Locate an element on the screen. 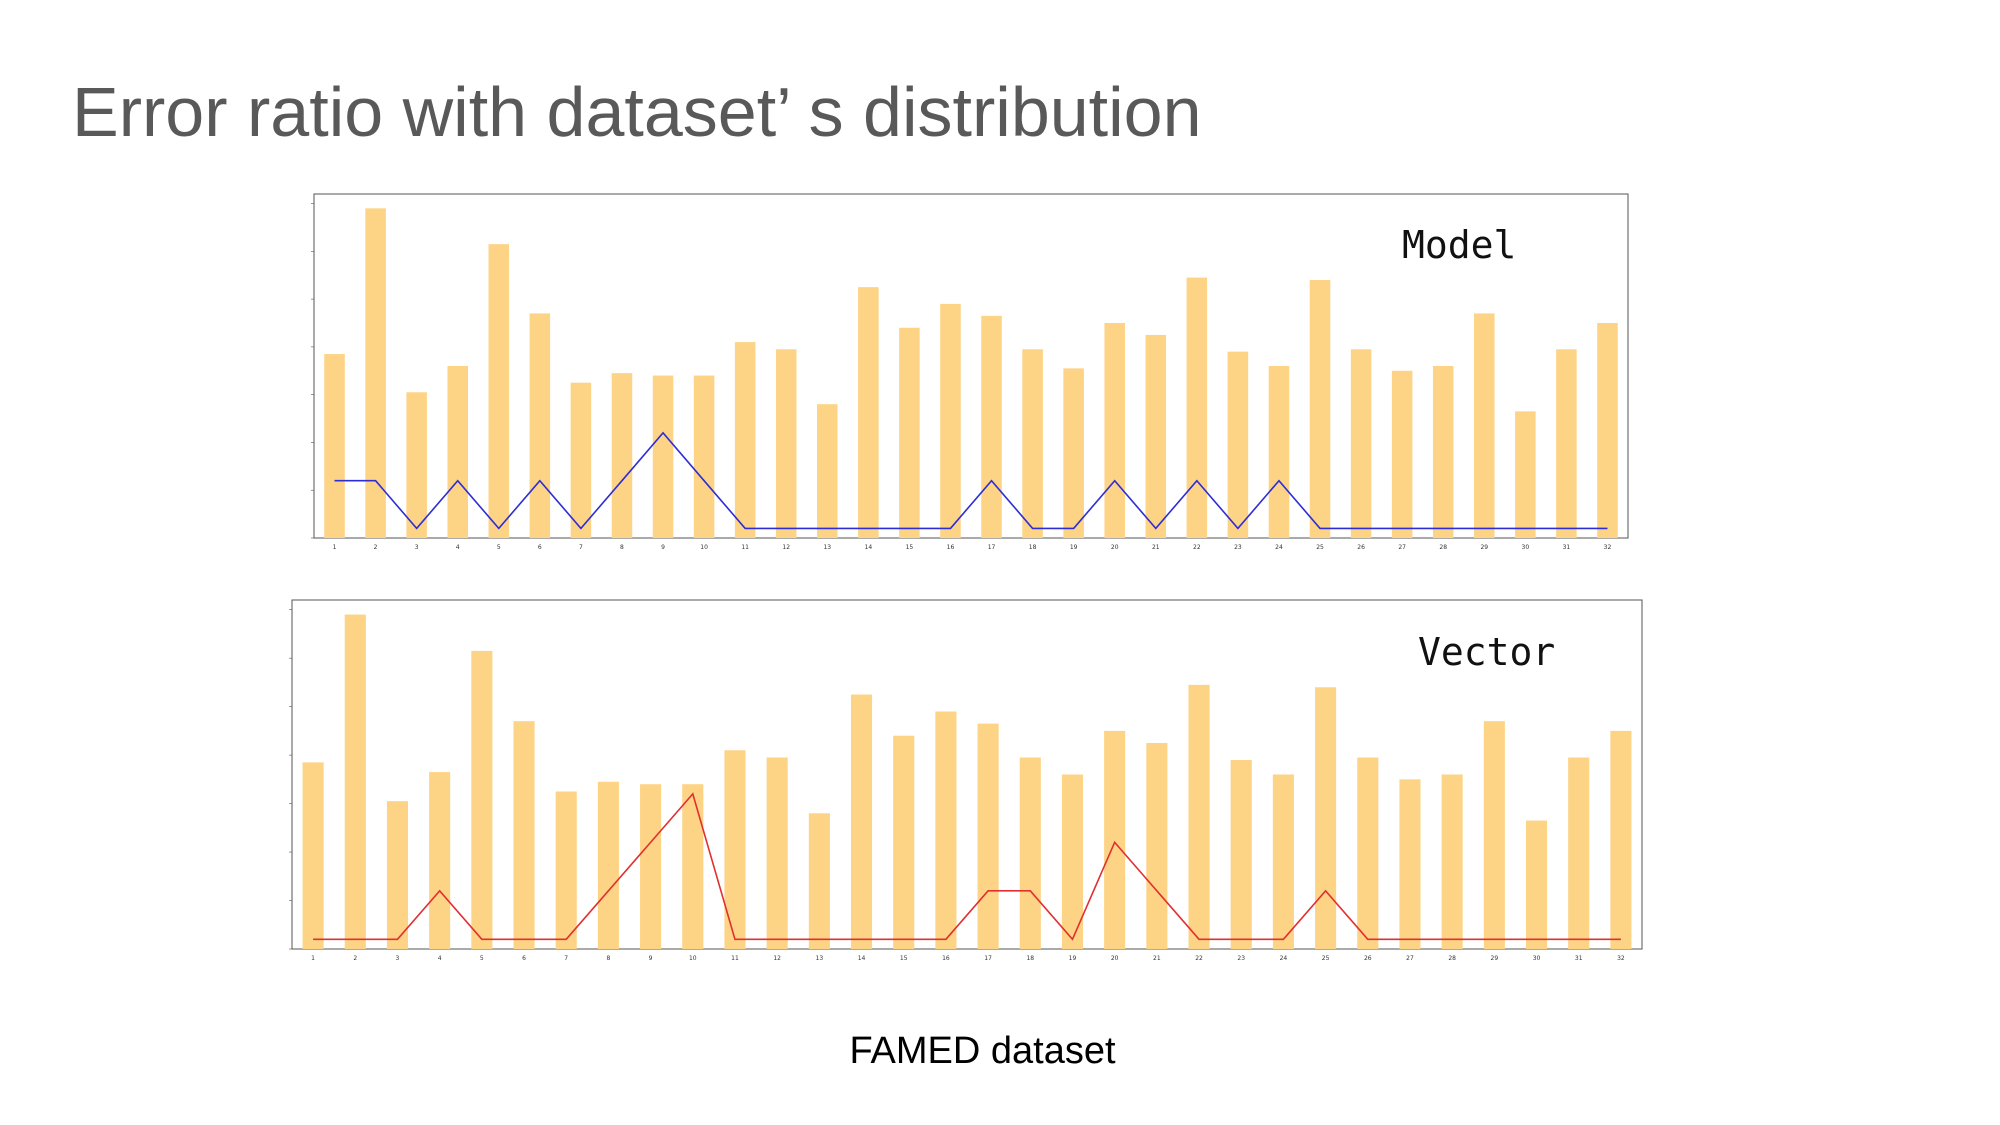  x-tick-label: 2 is located at coordinates (376, 547).